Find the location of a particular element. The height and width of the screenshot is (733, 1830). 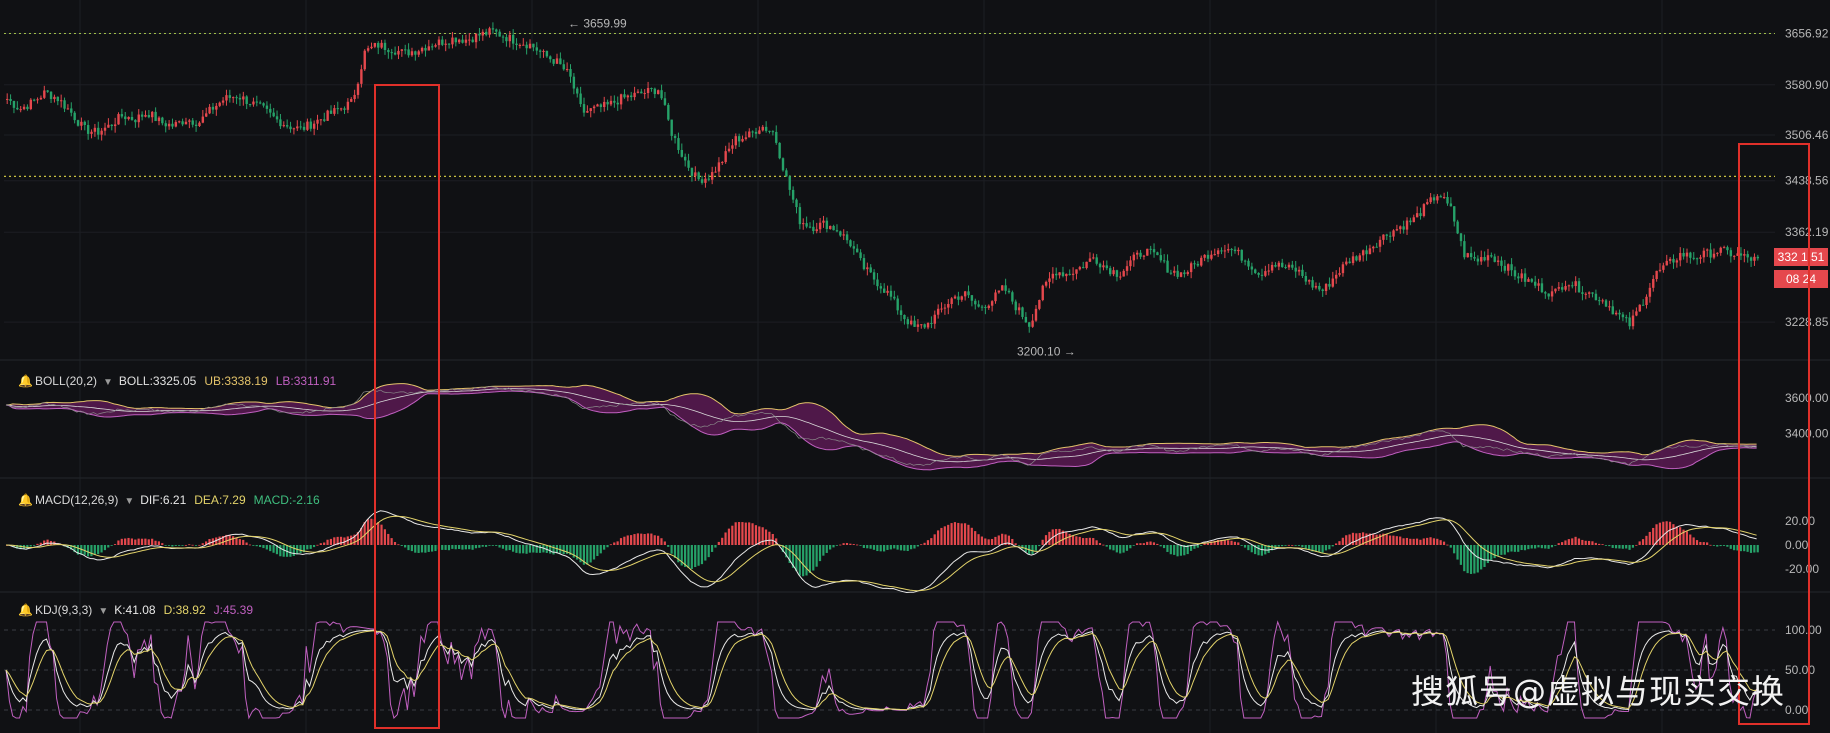

macd-dea-line is located at coordinates (881, 553).